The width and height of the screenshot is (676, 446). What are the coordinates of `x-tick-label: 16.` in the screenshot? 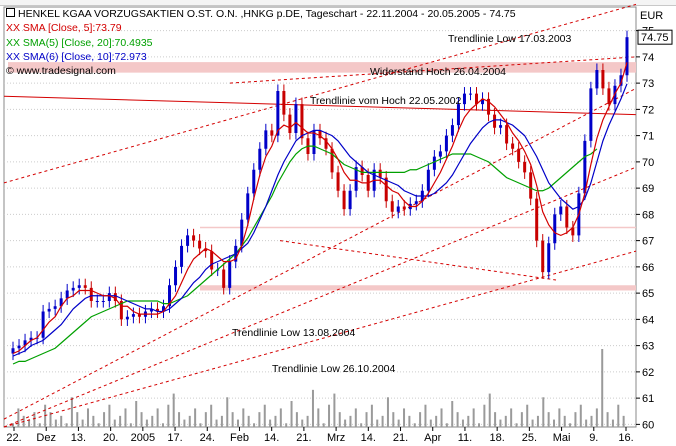 It's located at (625, 438).